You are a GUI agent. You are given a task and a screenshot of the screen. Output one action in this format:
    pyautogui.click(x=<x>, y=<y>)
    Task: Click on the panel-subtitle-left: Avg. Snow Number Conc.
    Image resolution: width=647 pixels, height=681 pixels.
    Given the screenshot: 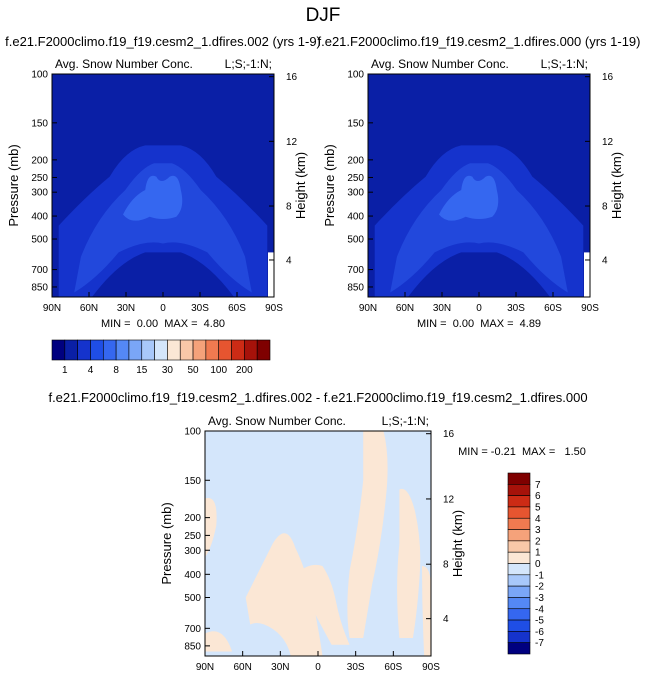 What is the action you would take?
    pyautogui.click(x=124, y=64)
    